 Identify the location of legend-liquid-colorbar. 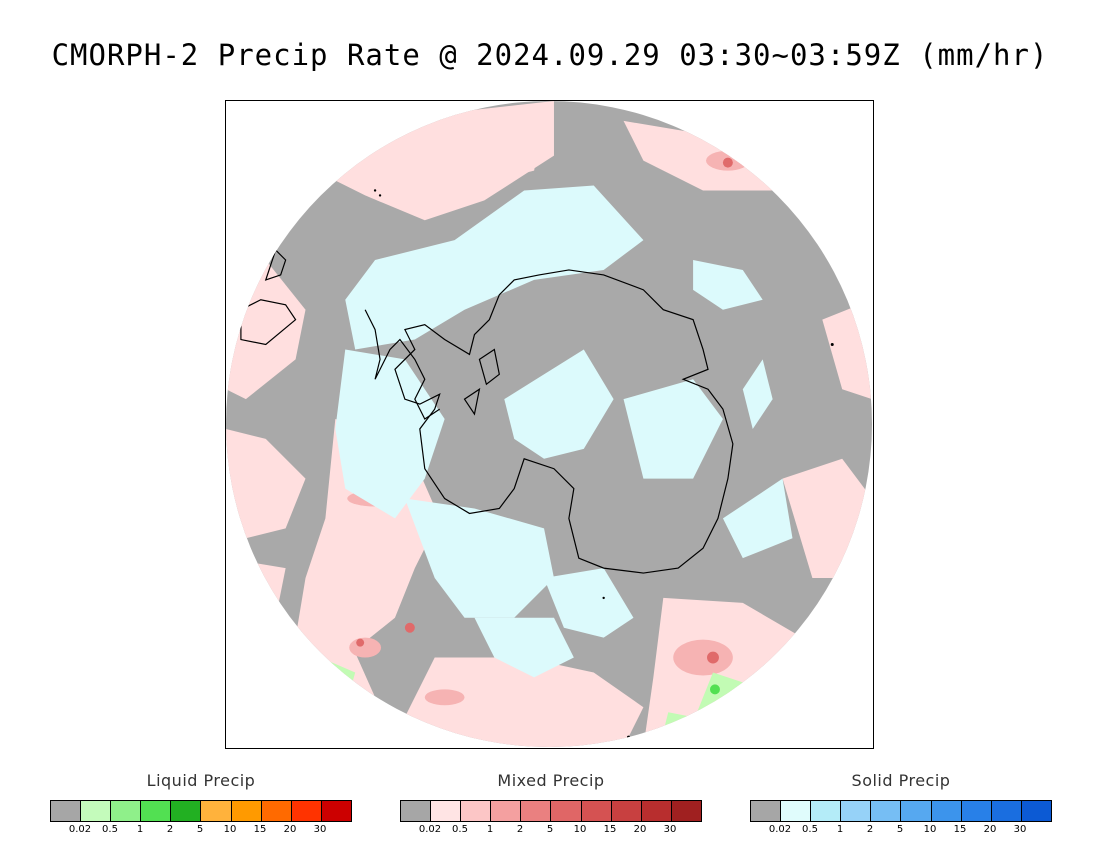
(201, 811).